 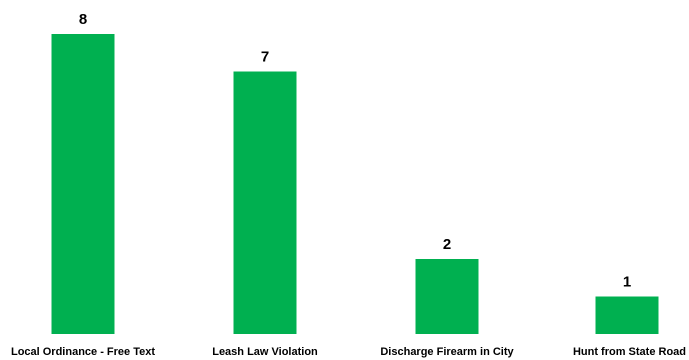 I want to click on data-label: 2, so click(x=447, y=244).